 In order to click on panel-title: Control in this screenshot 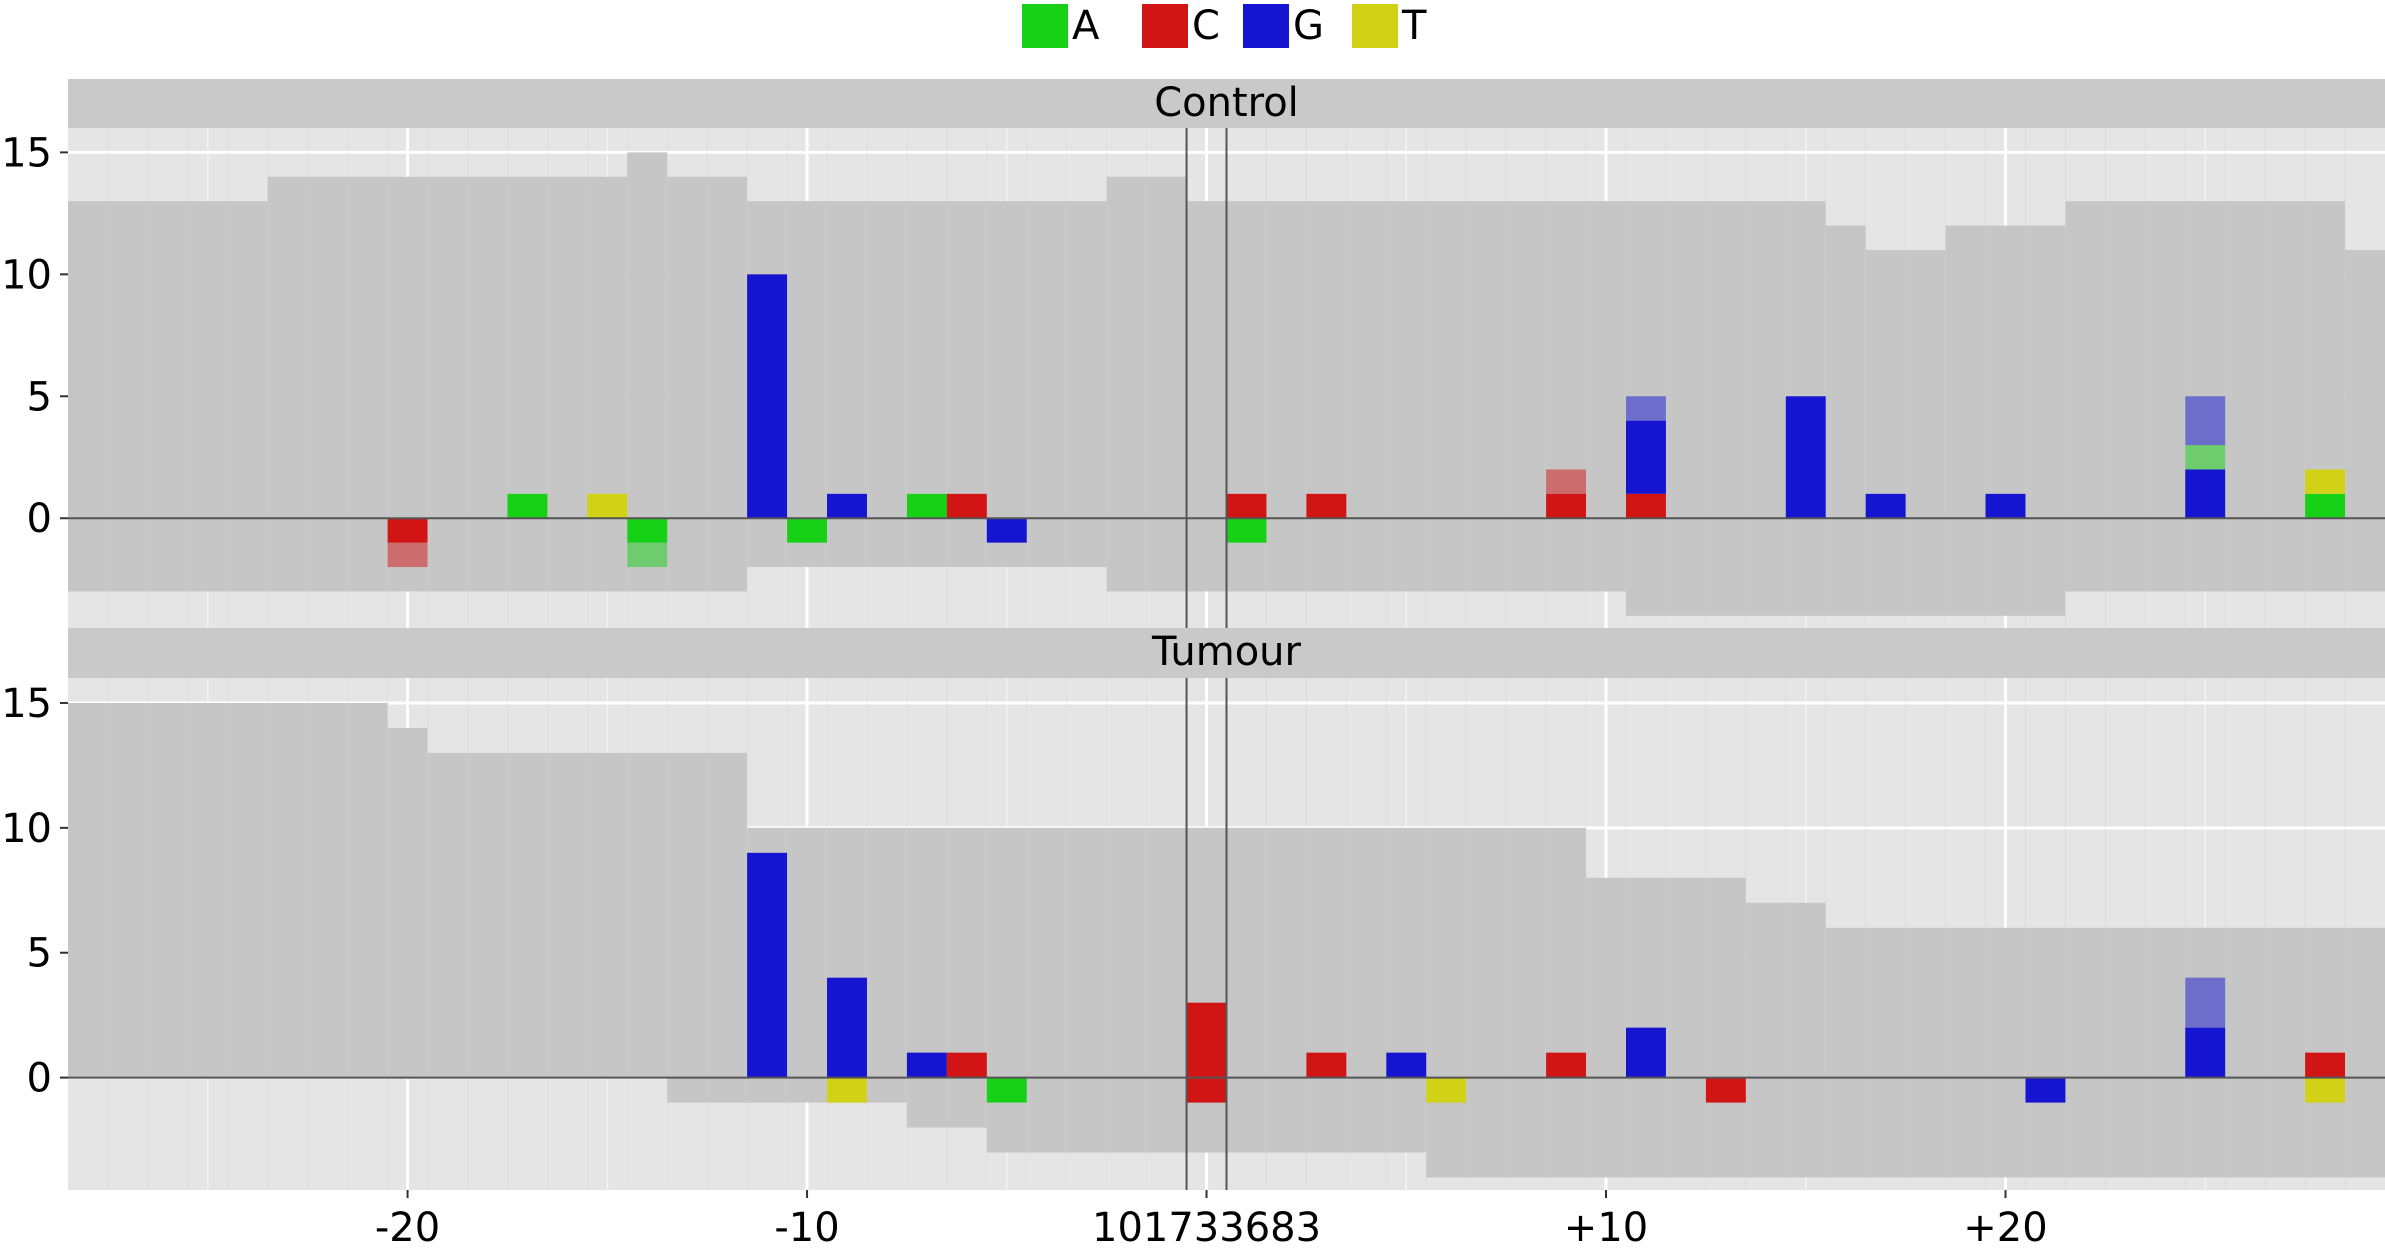, I will do `click(1226, 103)`.